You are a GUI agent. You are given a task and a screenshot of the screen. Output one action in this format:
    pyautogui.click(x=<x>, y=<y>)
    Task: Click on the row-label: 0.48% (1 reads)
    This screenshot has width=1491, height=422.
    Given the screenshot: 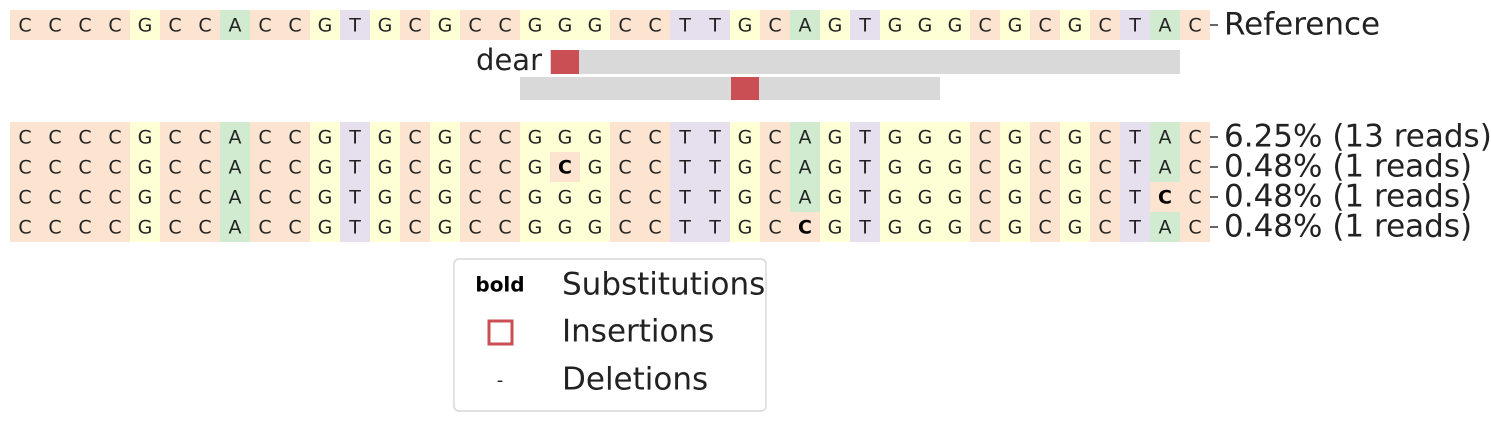 What is the action you would take?
    pyautogui.click(x=1348, y=197)
    